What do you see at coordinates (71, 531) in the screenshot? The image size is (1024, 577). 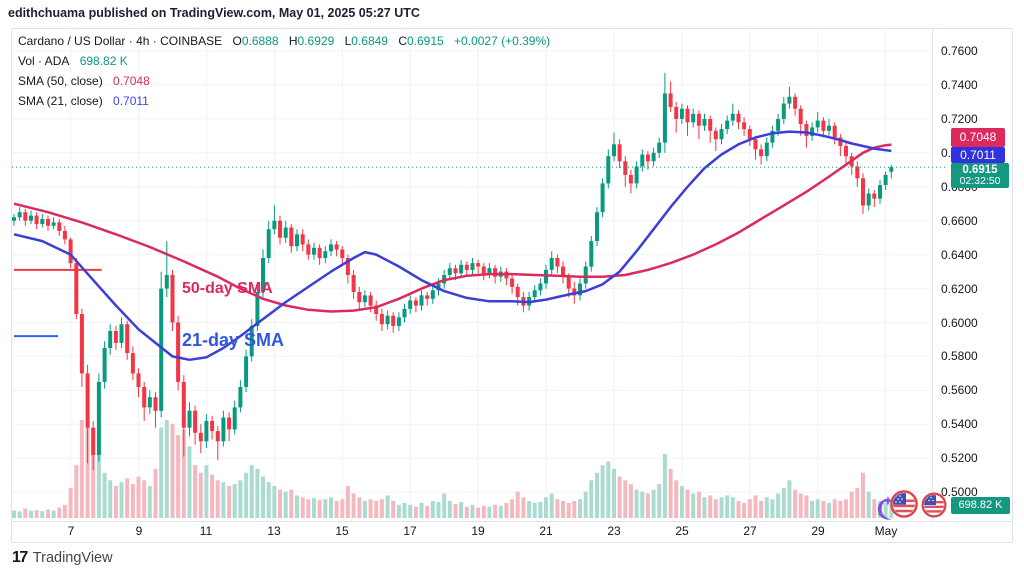 I see `time-axis-label: 7` at bounding box center [71, 531].